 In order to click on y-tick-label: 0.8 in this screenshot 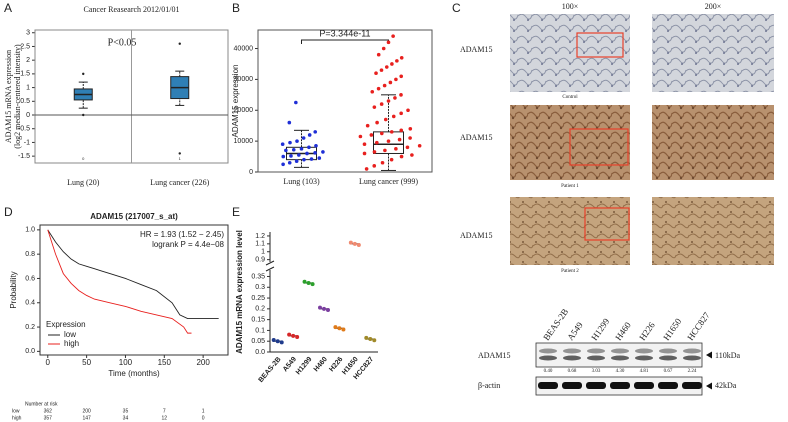, I will do `click(30, 254)`.